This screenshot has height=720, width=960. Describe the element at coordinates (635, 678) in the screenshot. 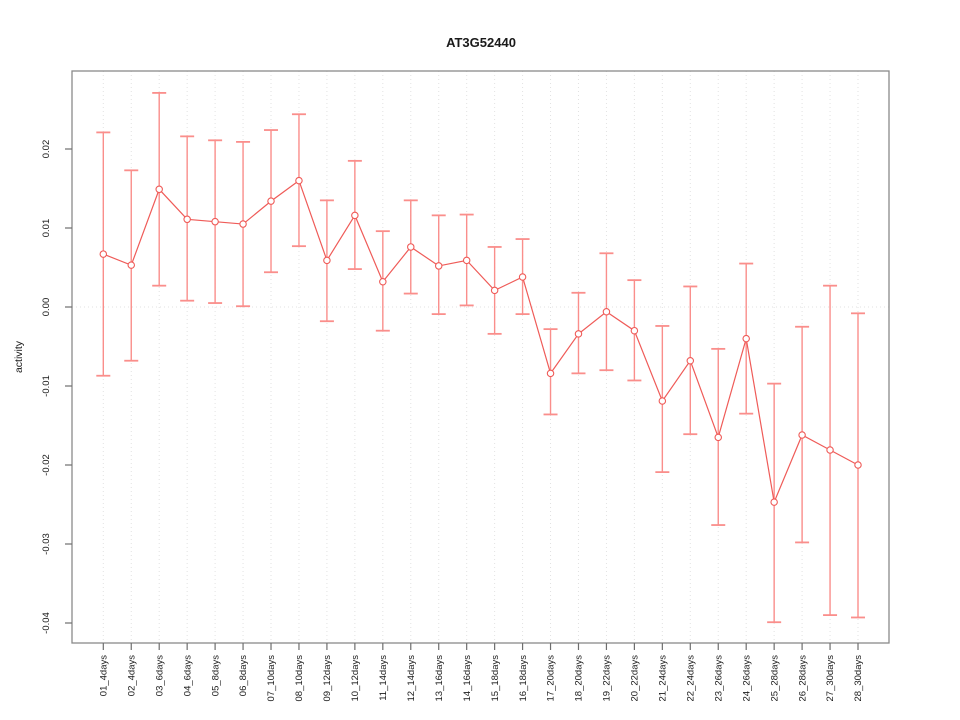

I see `x-tick-label: 20_22days` at that location.